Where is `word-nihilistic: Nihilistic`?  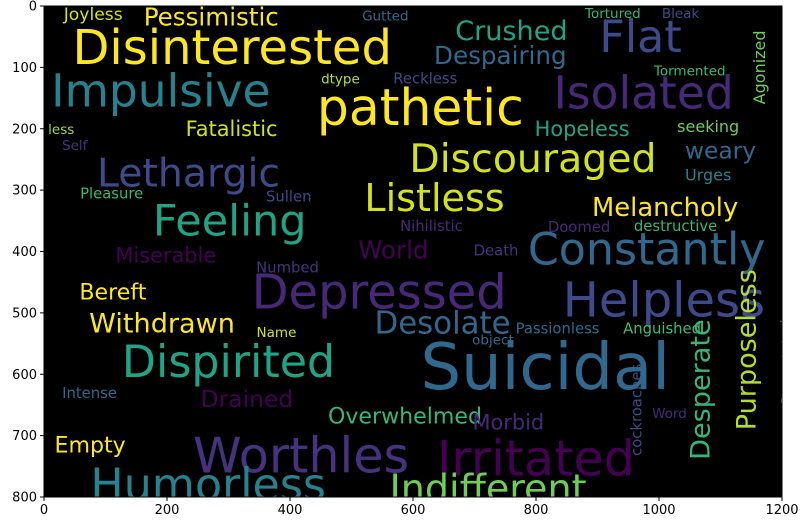
word-nihilistic: Nihilistic is located at coordinates (431, 226).